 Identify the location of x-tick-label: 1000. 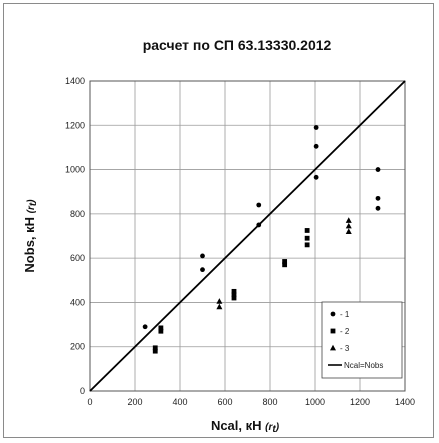
(315, 402).